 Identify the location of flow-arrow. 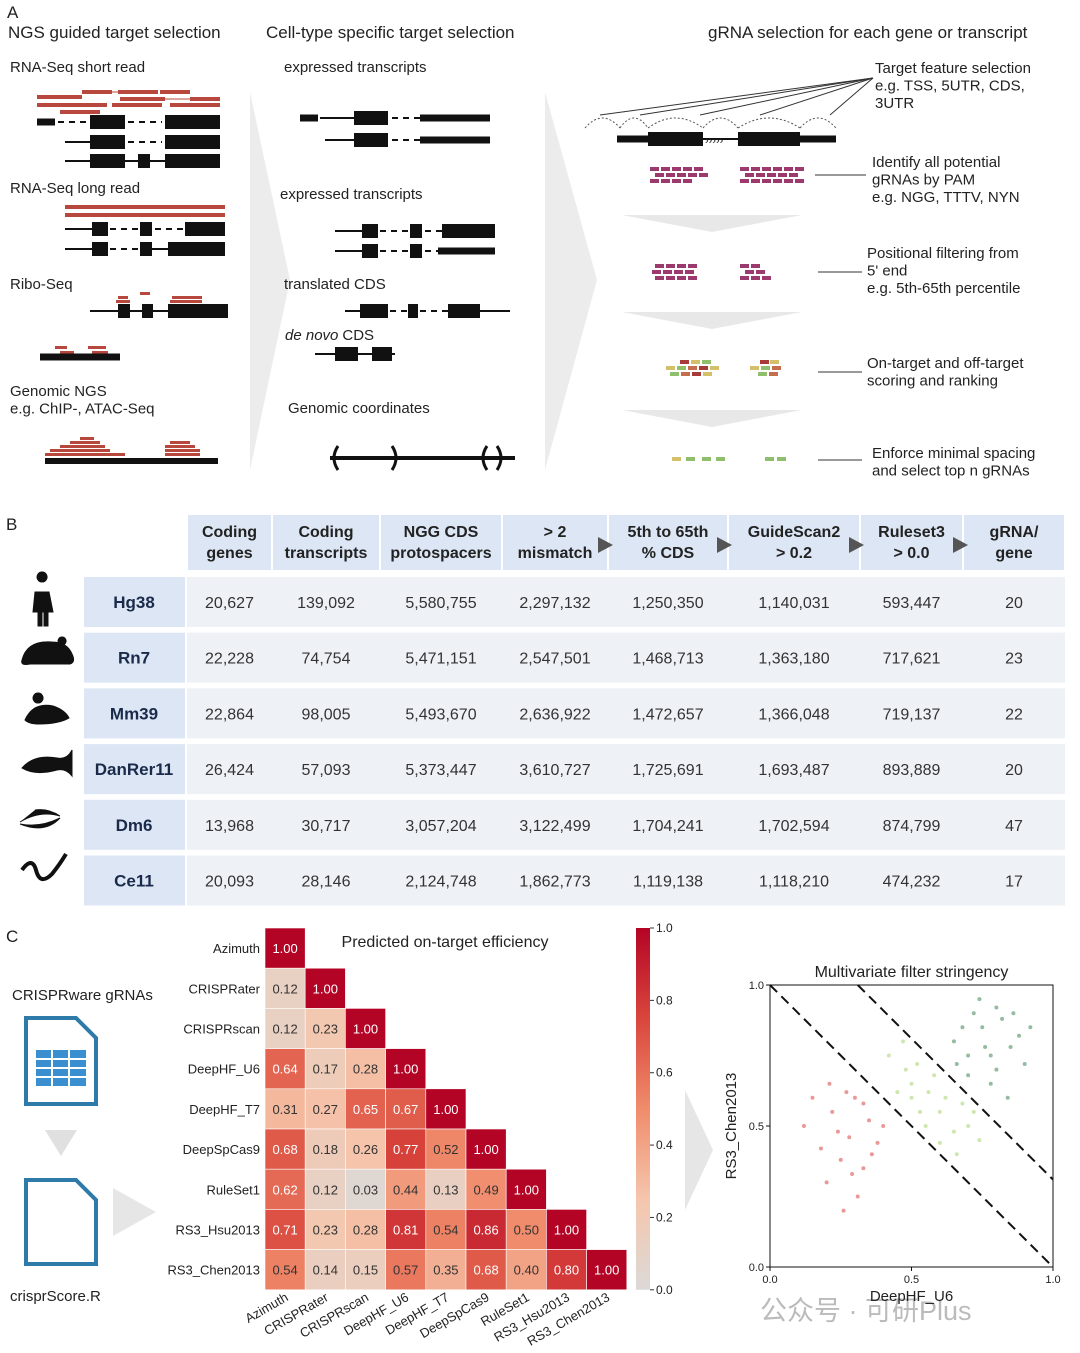
(61, 1143).